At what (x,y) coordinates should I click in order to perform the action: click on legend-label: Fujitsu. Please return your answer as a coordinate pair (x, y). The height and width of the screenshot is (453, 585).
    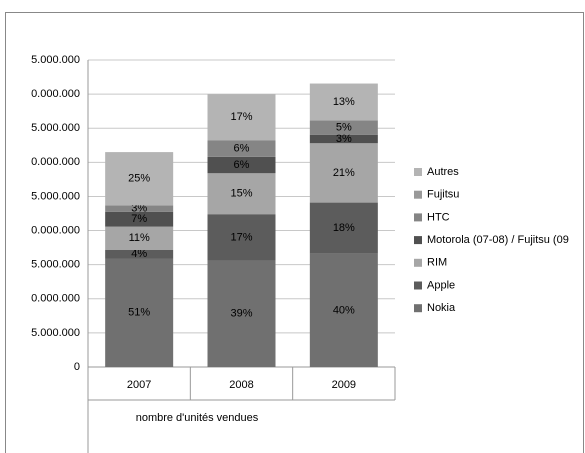
    Looking at the image, I should click on (443, 195).